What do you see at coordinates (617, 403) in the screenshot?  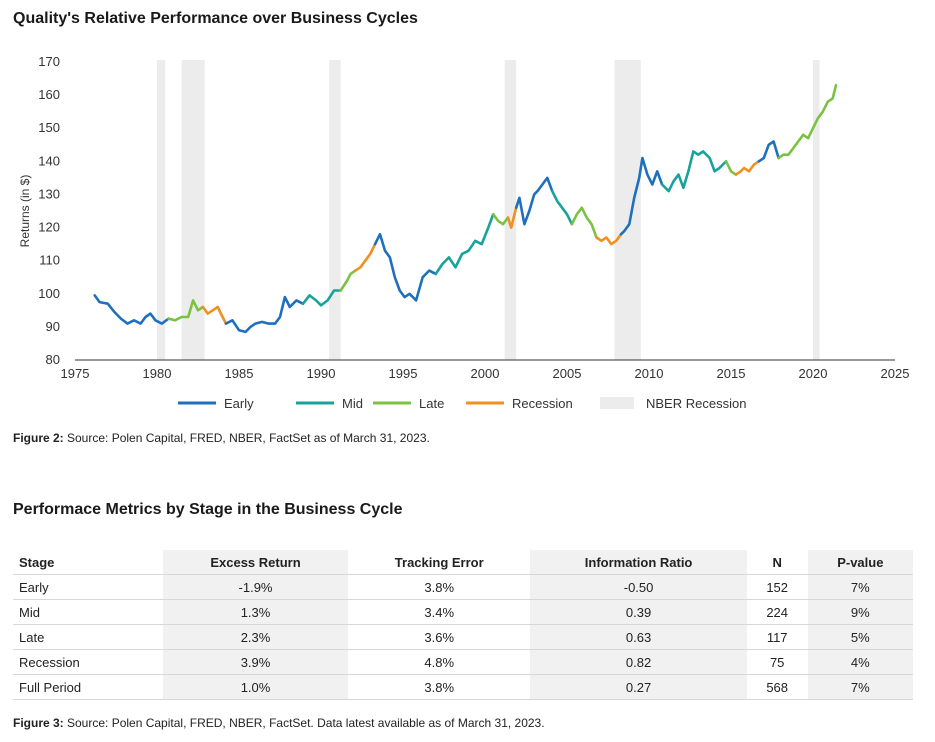 I see `legend-swatch-nber-recession` at bounding box center [617, 403].